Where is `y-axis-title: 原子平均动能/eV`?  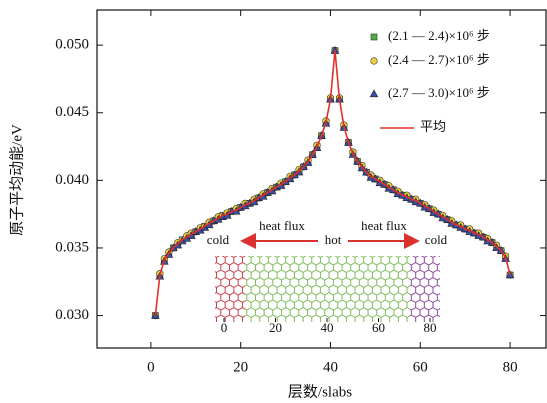
y-axis-title: 原子平均动能/eV is located at coordinates (16, 180).